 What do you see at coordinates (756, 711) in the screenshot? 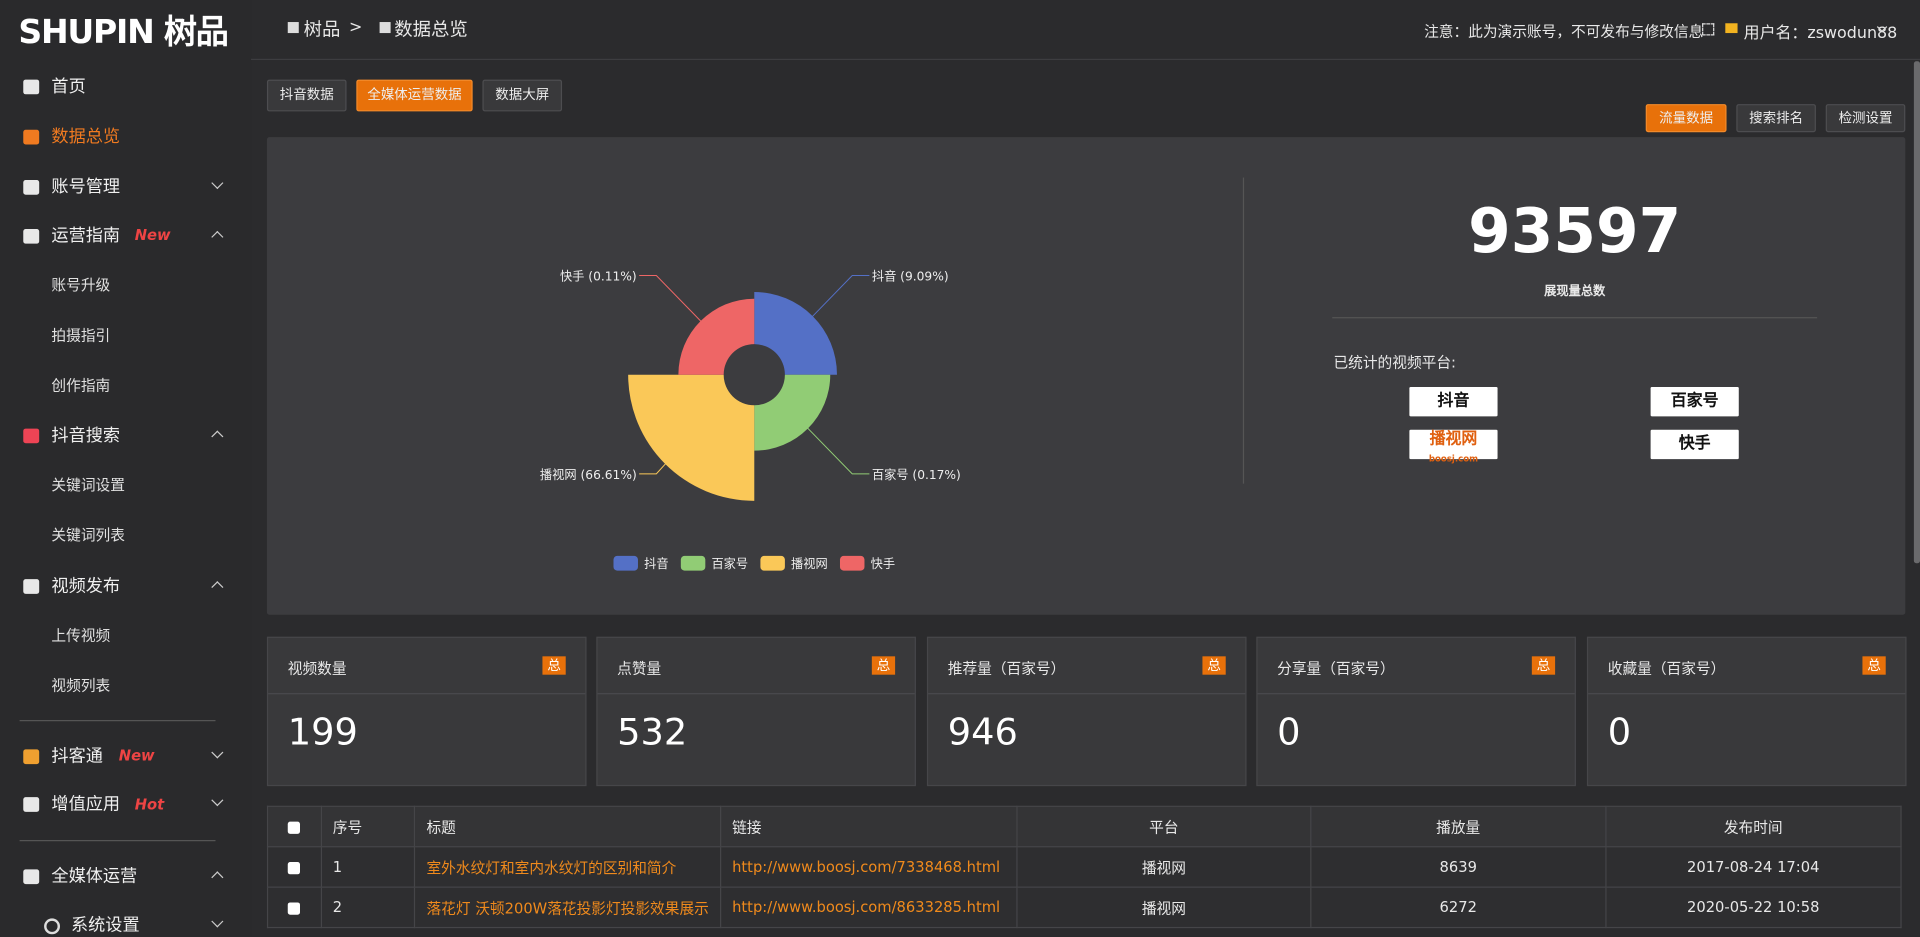
I see `stat-card: 点赞量 总 532` at bounding box center [756, 711].